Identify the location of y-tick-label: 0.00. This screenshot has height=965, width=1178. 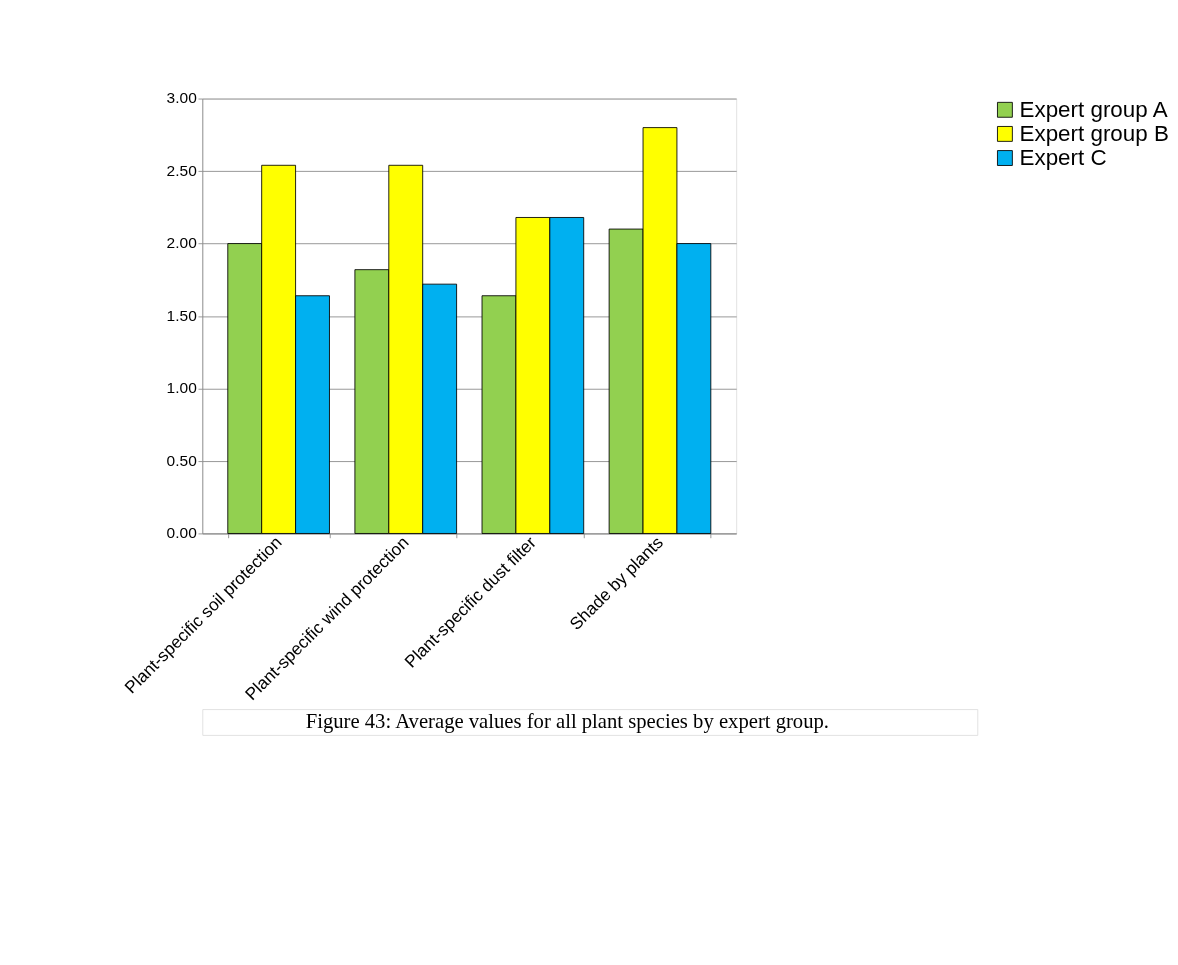
(182, 533).